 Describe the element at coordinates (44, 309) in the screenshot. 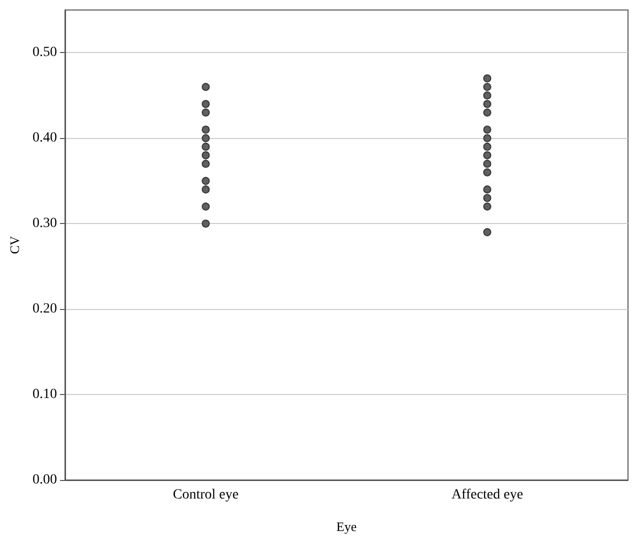

I see `y-tick-label: 0.20` at that location.